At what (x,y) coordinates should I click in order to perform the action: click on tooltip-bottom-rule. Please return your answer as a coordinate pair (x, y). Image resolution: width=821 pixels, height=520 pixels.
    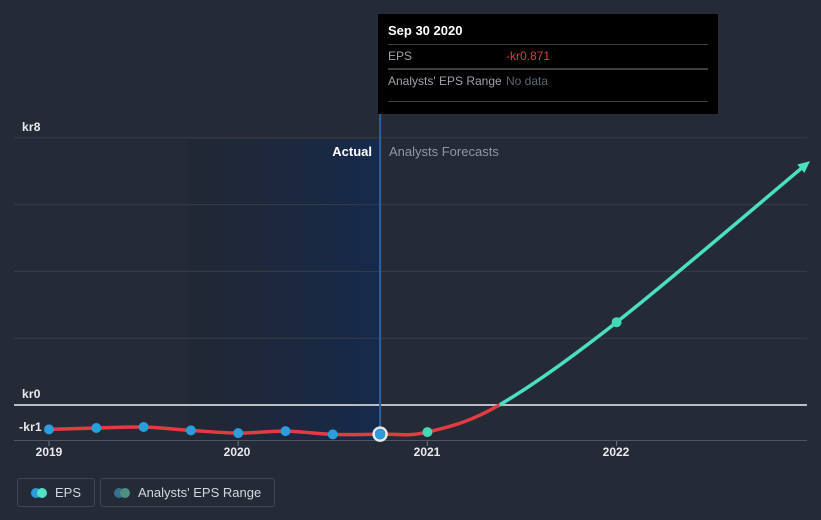
    Looking at the image, I should click on (548, 97).